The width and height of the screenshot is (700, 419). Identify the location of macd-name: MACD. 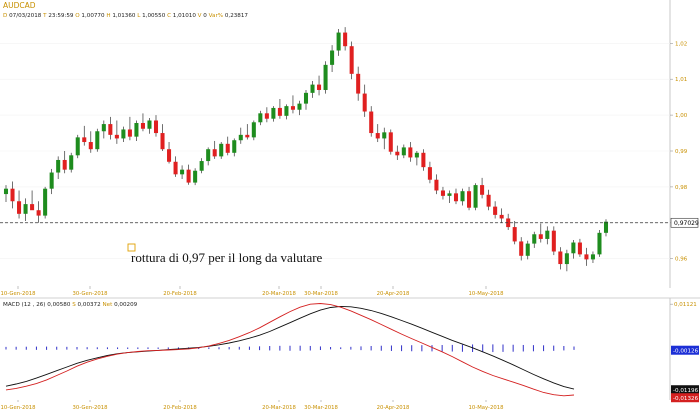
(11, 305).